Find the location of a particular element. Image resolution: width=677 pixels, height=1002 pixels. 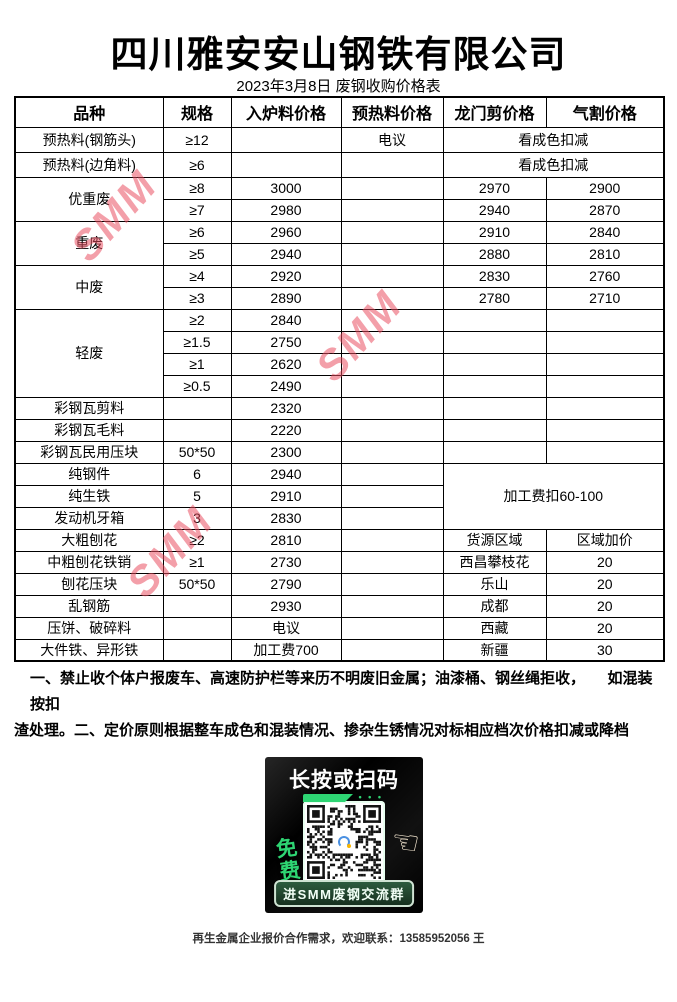

furnace-price-cell: 电议 is located at coordinates (286, 628).